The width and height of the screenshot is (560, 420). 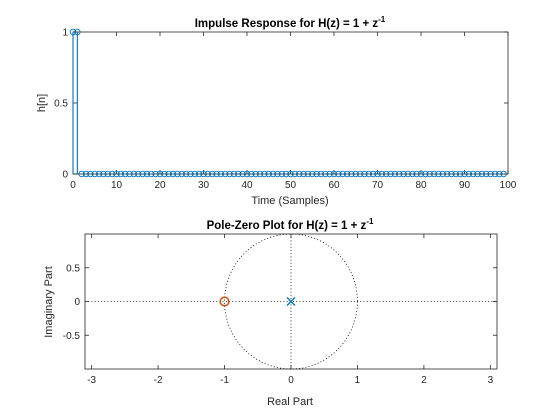 I want to click on impulse-y-tick-label: 1, so click(x=65, y=33).